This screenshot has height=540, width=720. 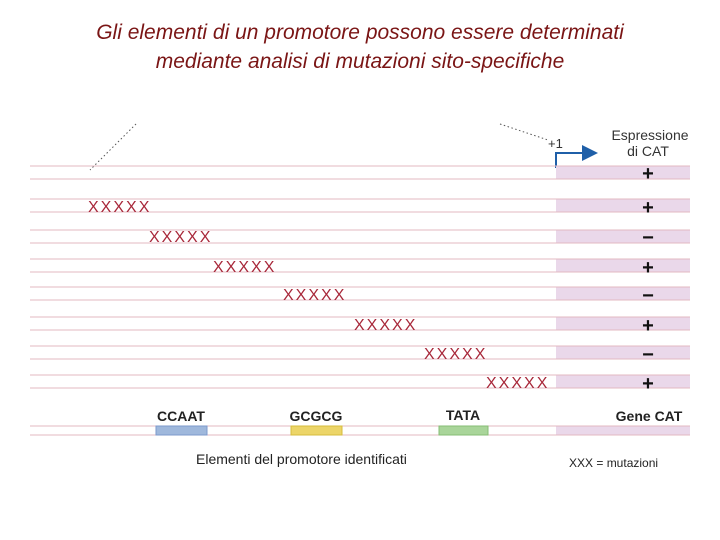 What do you see at coordinates (555, 143) in the screenshot?
I see `transcription-start-label: +1` at bounding box center [555, 143].